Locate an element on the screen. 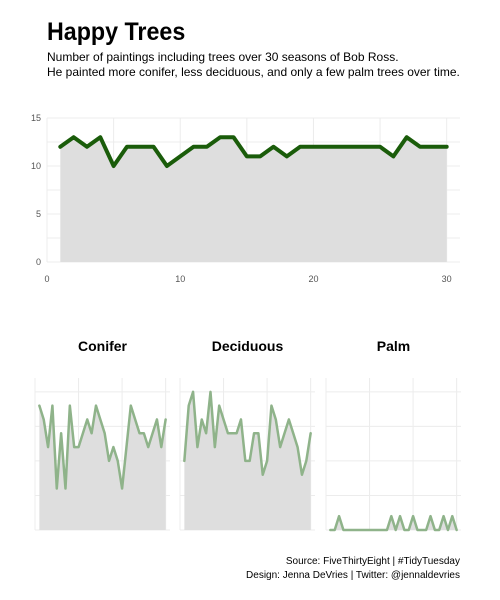 The height and width of the screenshot is (600, 500). main-xtick-label-0: 0 is located at coordinates (46, 279).